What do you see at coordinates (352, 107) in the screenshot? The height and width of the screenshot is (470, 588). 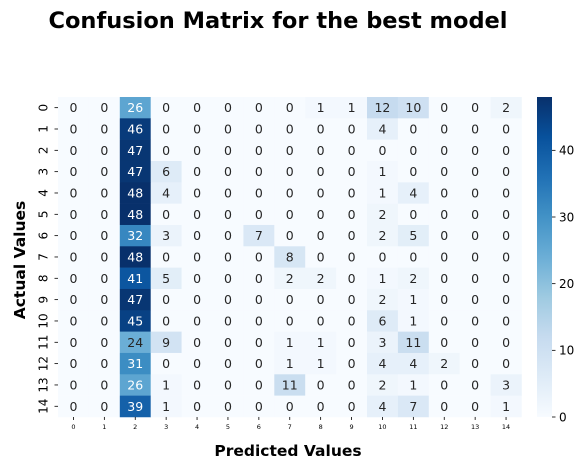 I see `cell-value-label: 1` at bounding box center [352, 107].